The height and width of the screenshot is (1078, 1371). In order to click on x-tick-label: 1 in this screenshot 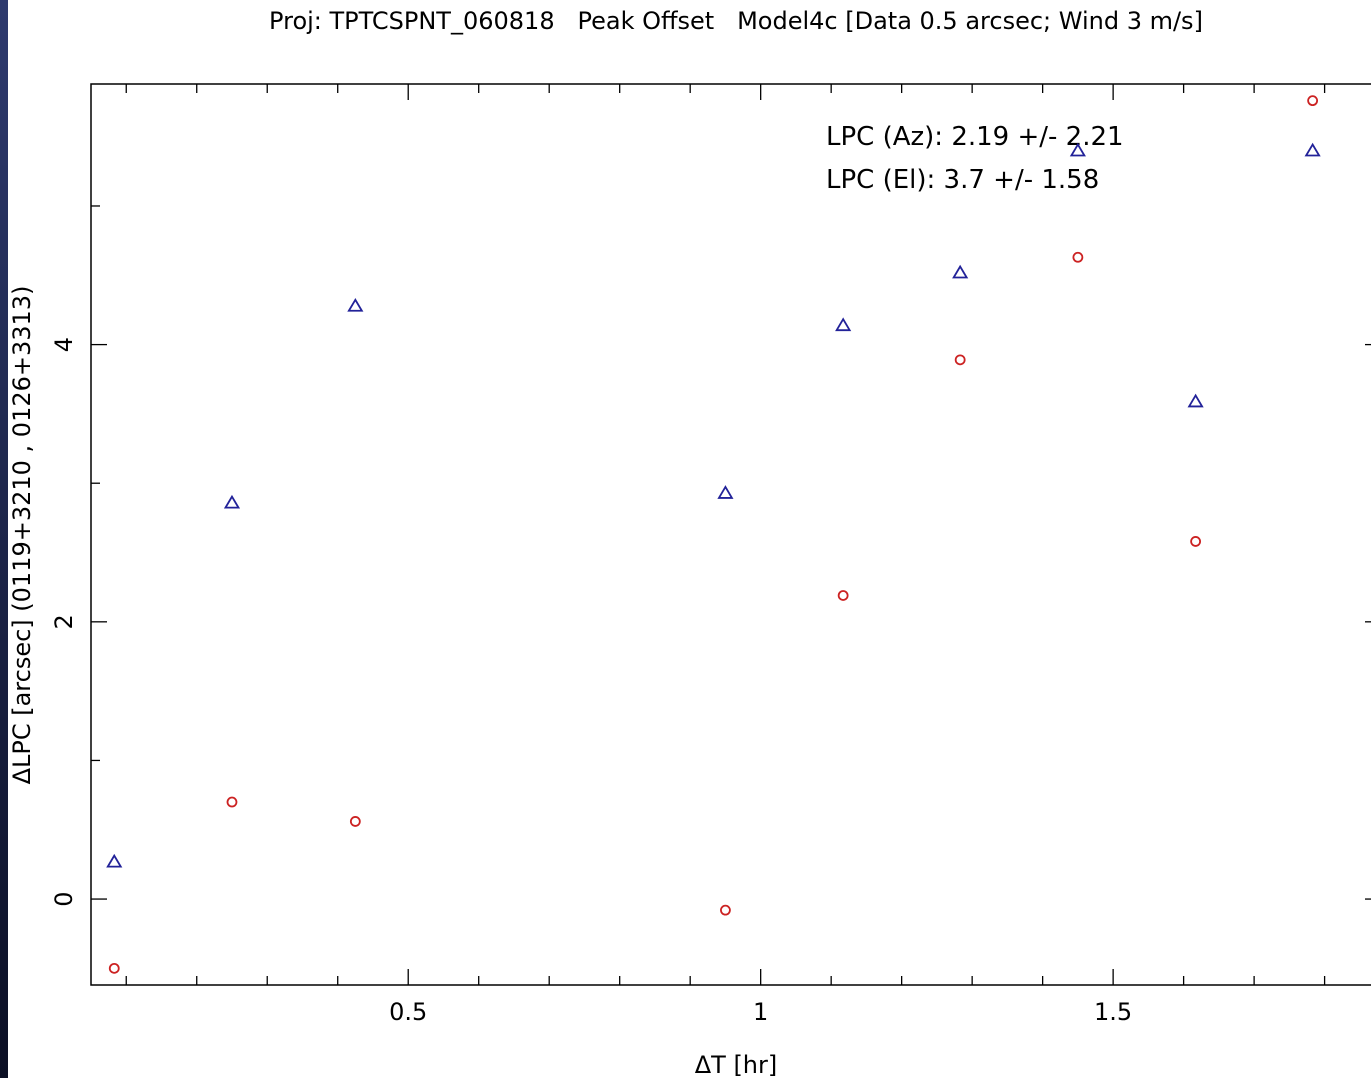, I will do `click(760, 1012)`.